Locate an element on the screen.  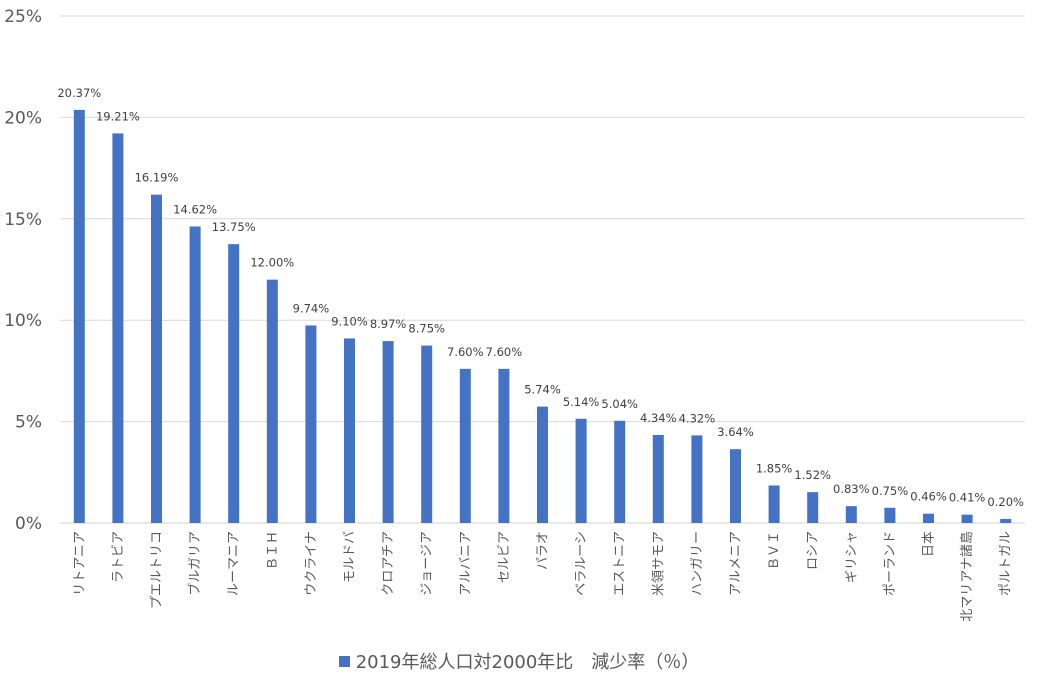
x-tick-label: モルドバ is located at coordinates (350, 557).